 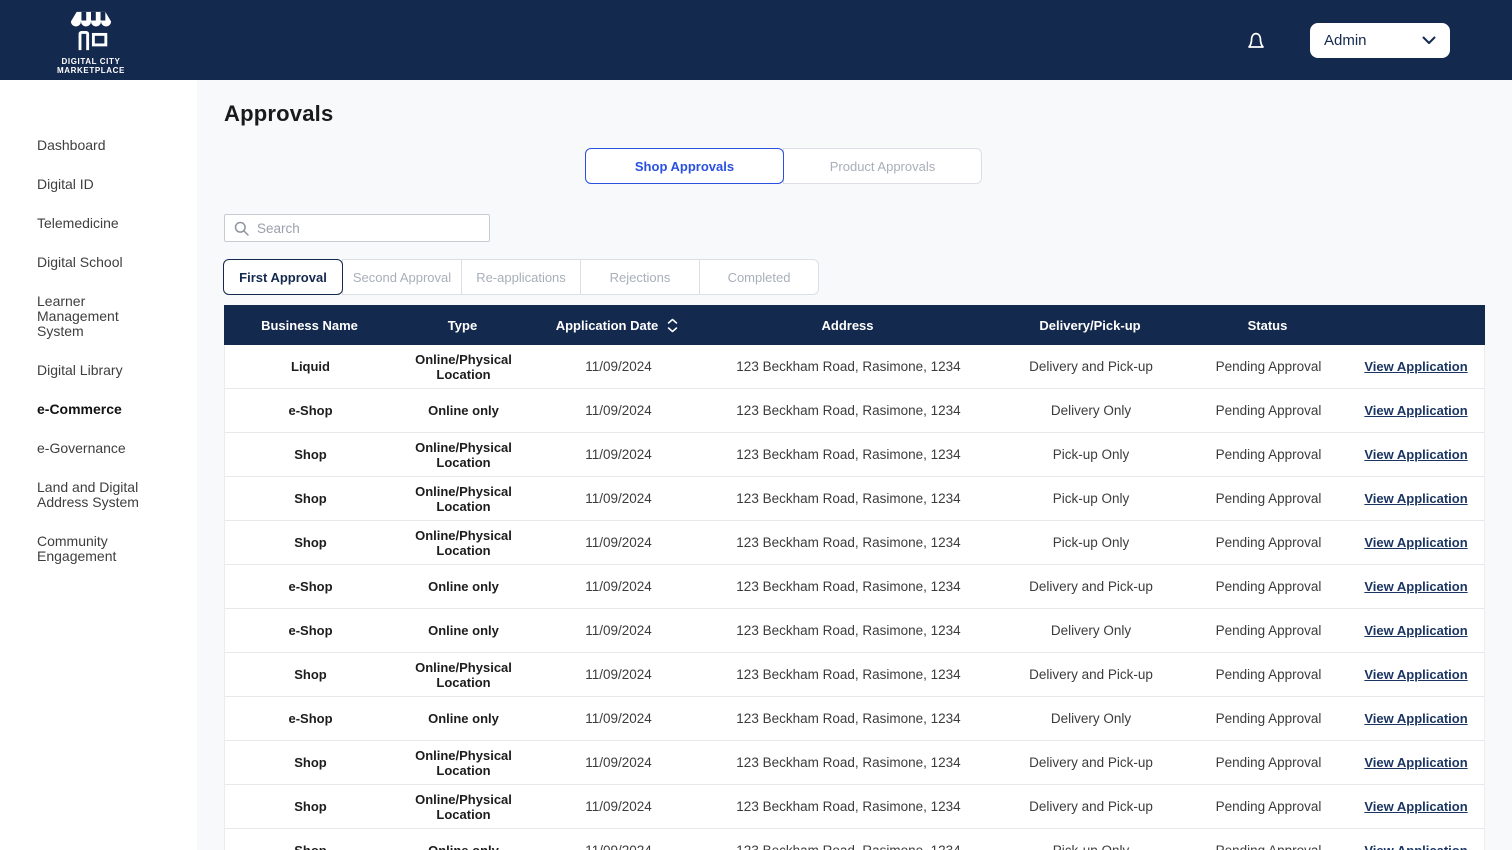 What do you see at coordinates (78, 316) in the screenshot?
I see `sidebar-item: Learner Management System` at bounding box center [78, 316].